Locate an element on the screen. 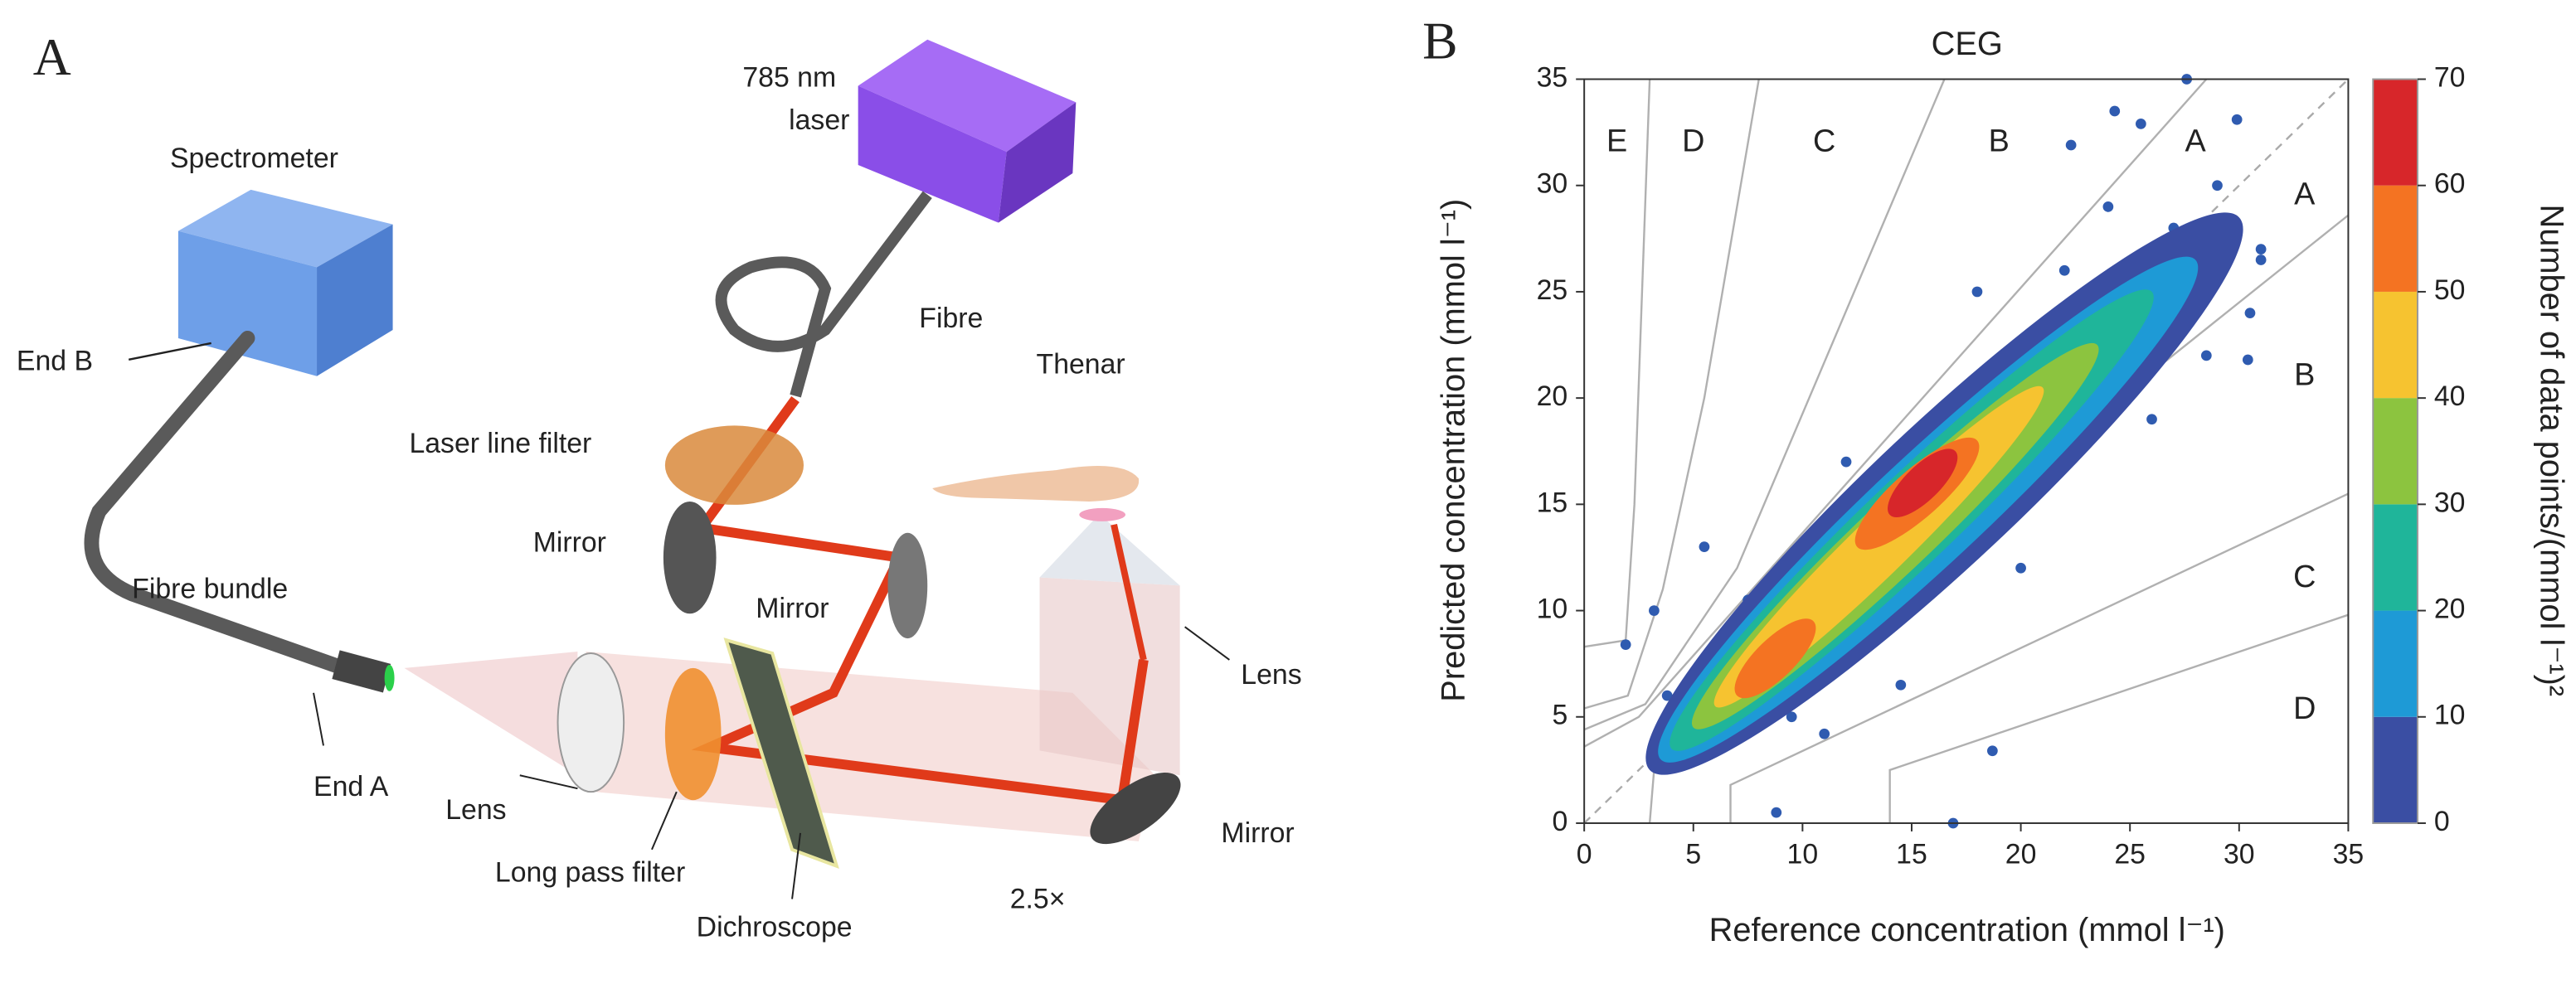  panel-label: B is located at coordinates (1440, 40).